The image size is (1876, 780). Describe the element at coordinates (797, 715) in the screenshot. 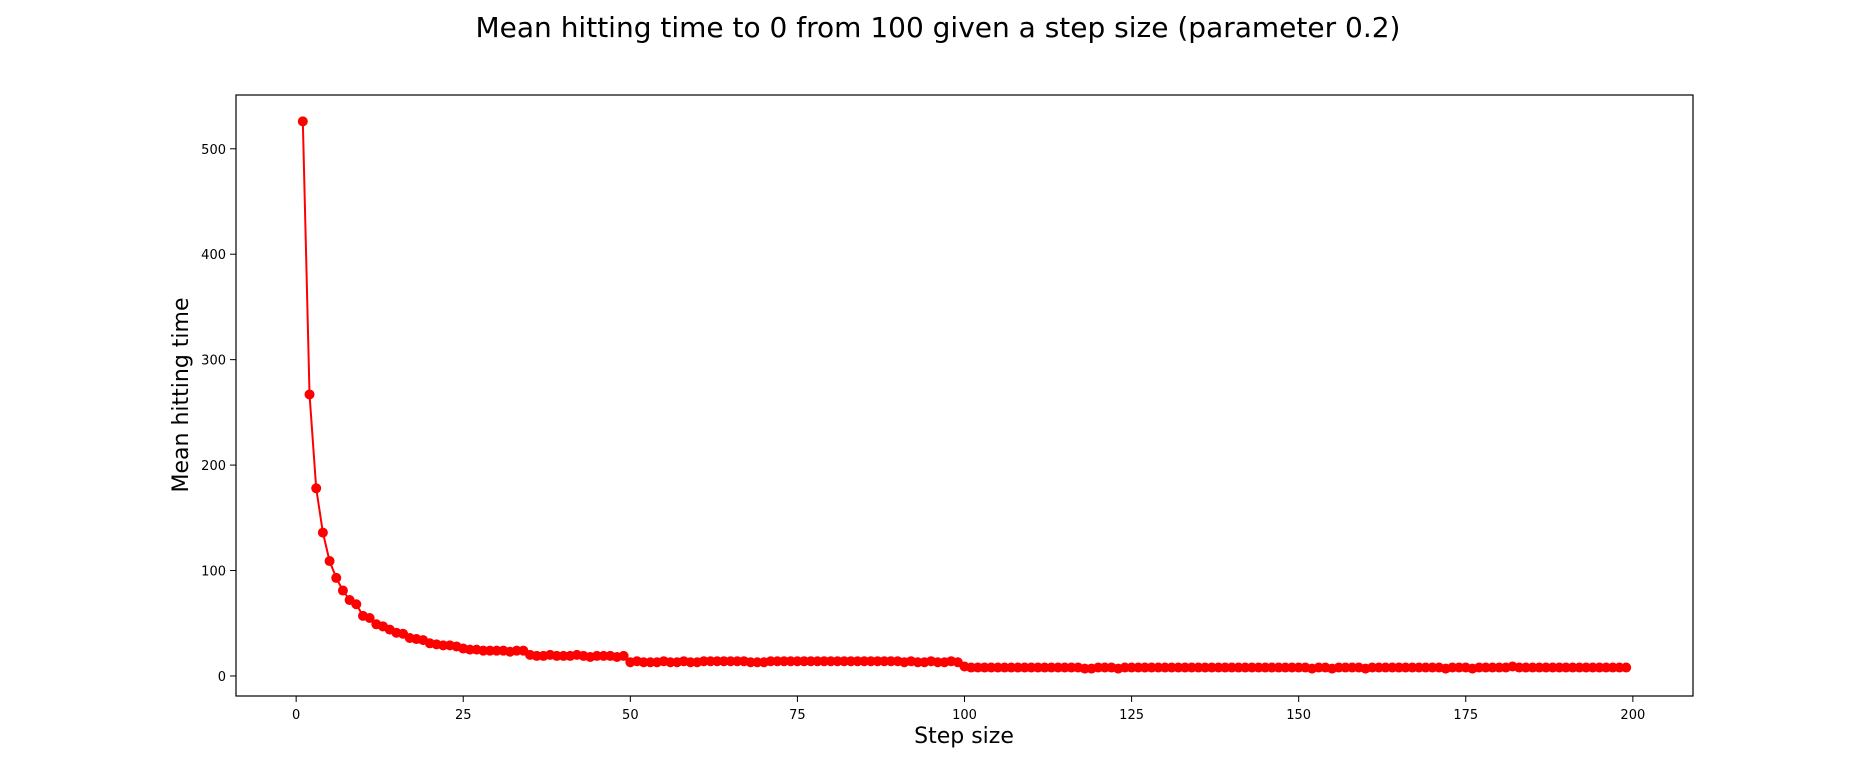

I see `x-tick-label: 75` at that location.